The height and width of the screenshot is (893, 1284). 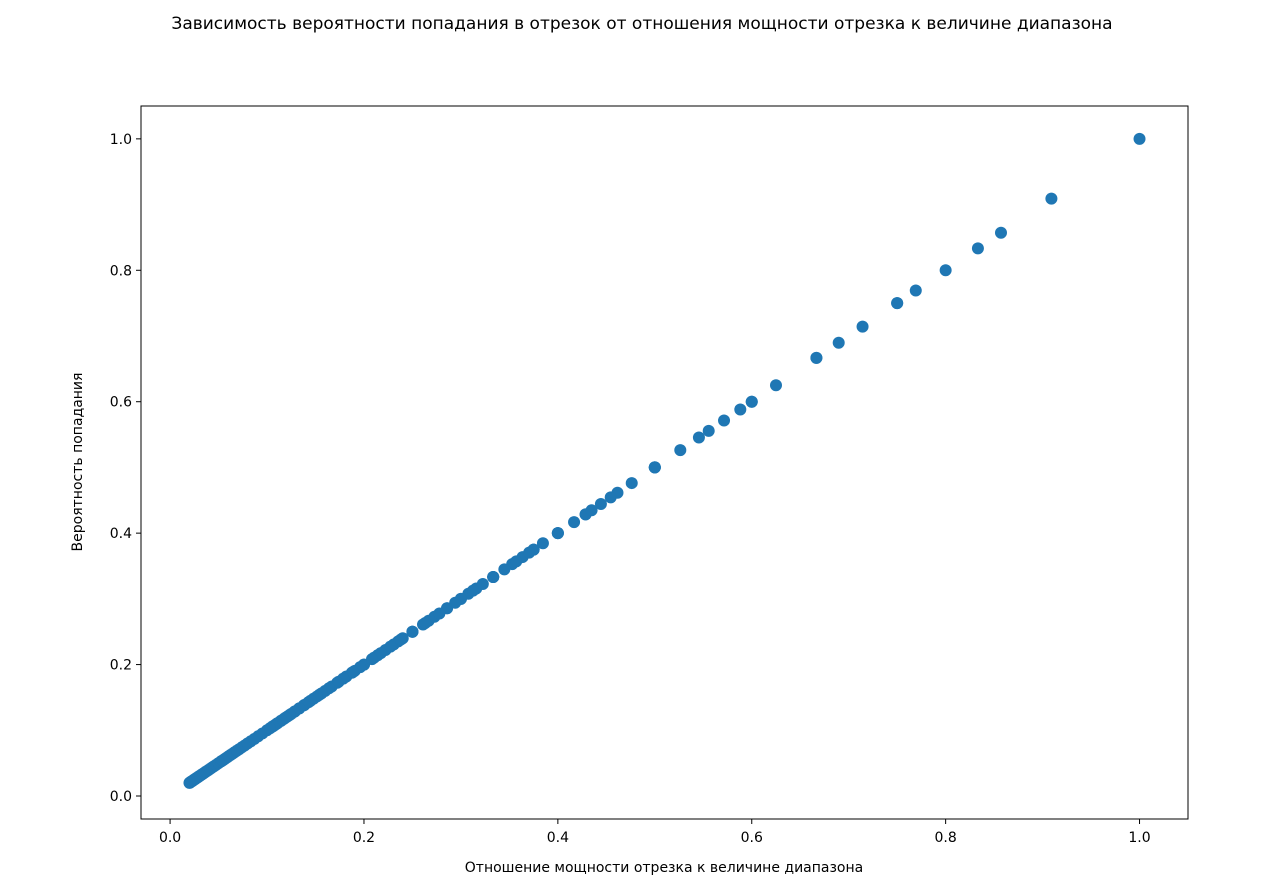 What do you see at coordinates (752, 838) in the screenshot?
I see `x-tick-label: 0.6` at bounding box center [752, 838].